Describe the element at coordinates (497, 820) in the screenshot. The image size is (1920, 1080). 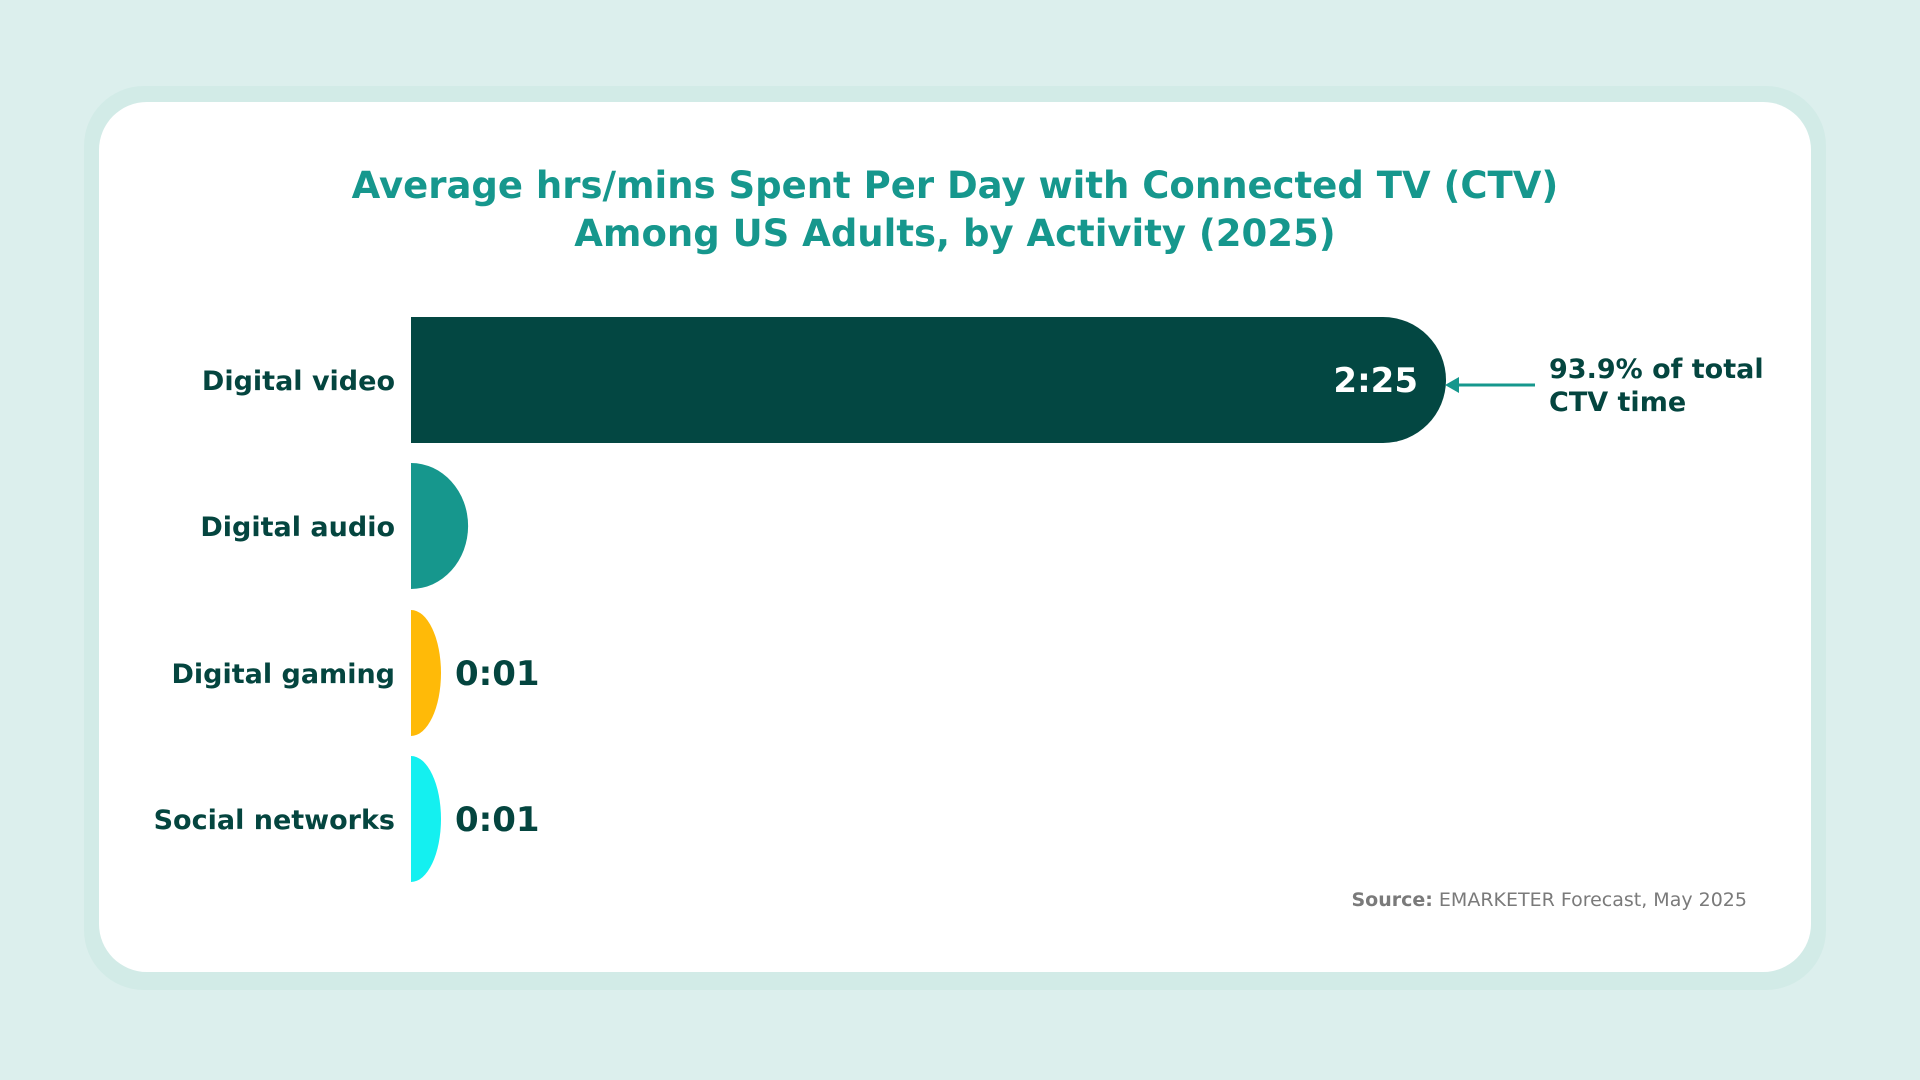
I see `value-label-social-networks: 0:01` at that location.